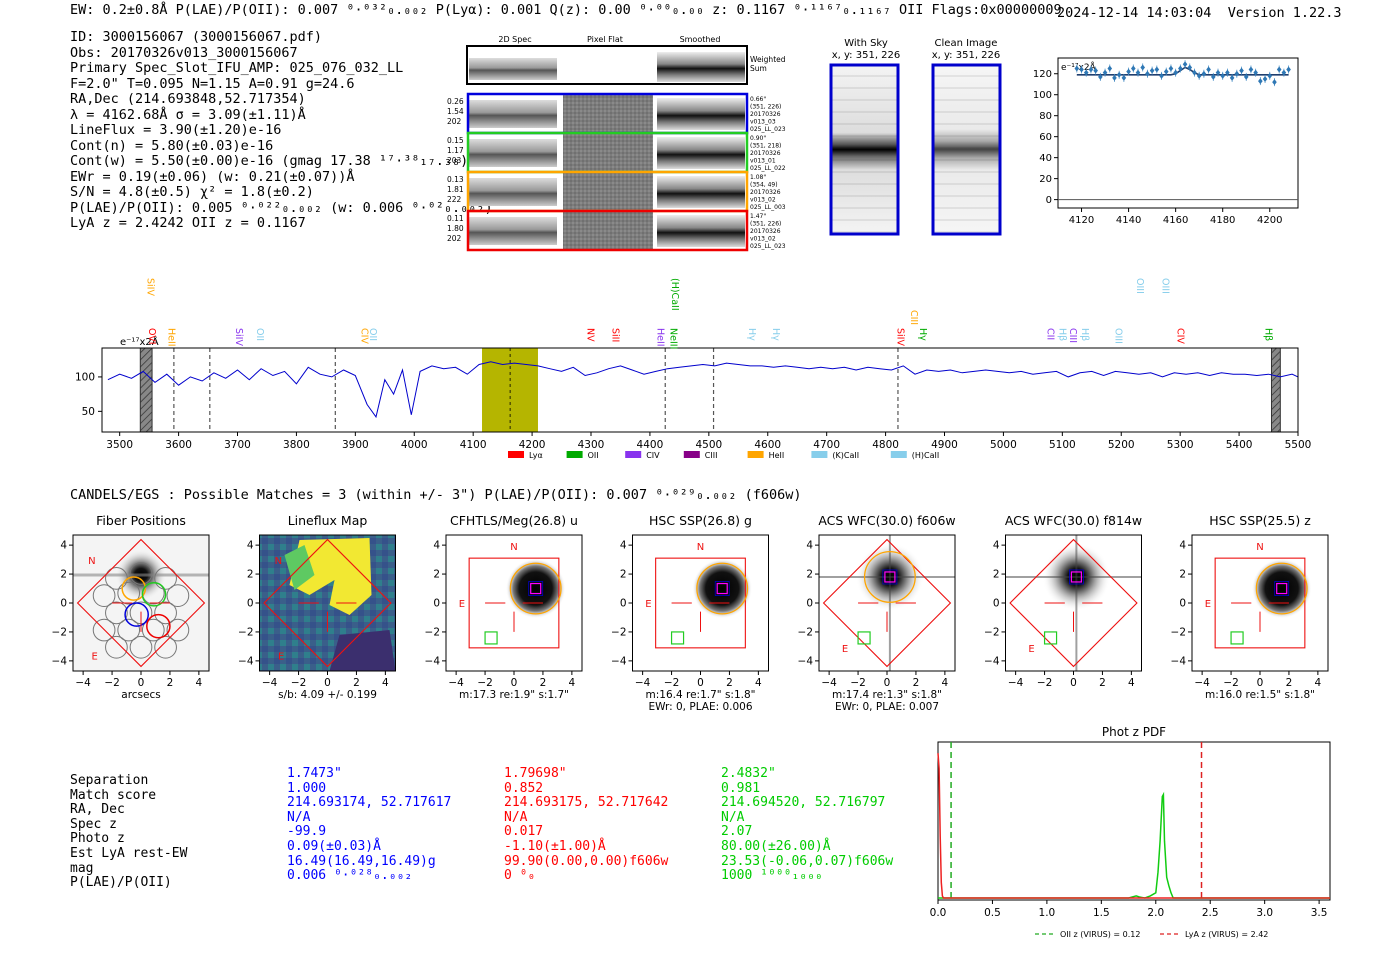 This screenshot has width=1400, height=953. What do you see at coordinates (362, 650) in the screenshot?
I see `lineflux-cold-region` at bounding box center [362, 650].